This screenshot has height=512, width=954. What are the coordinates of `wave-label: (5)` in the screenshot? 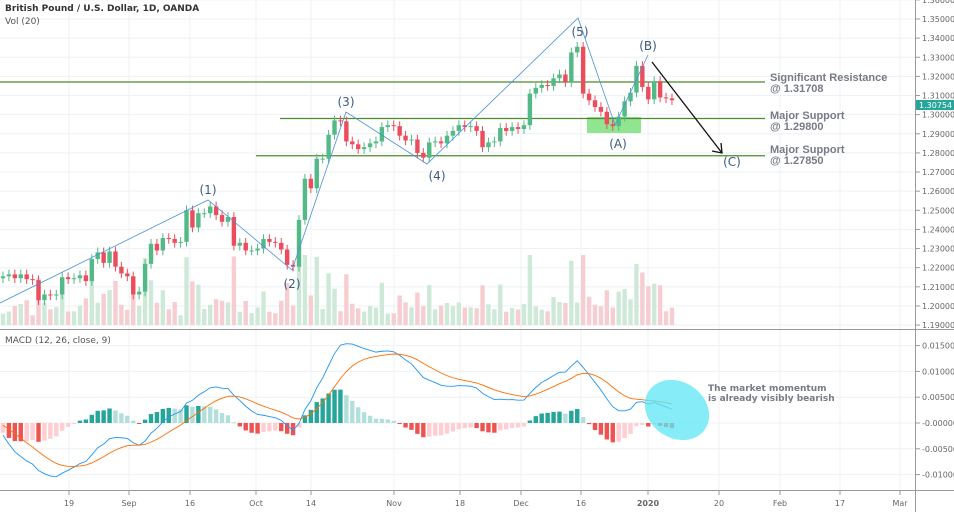 It's located at (580, 32).